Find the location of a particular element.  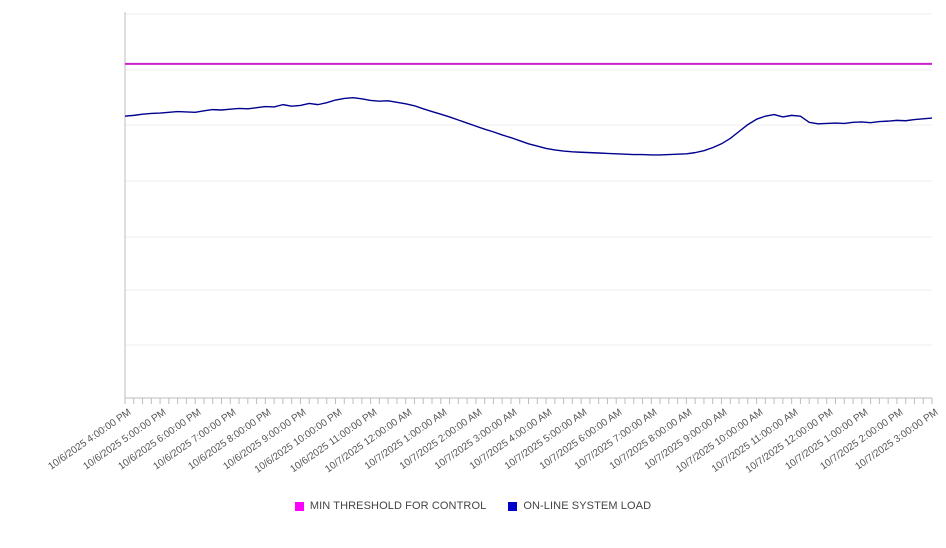

legend-item-system-load: ON-LINE SYSTEM LOAD is located at coordinates (579, 506).